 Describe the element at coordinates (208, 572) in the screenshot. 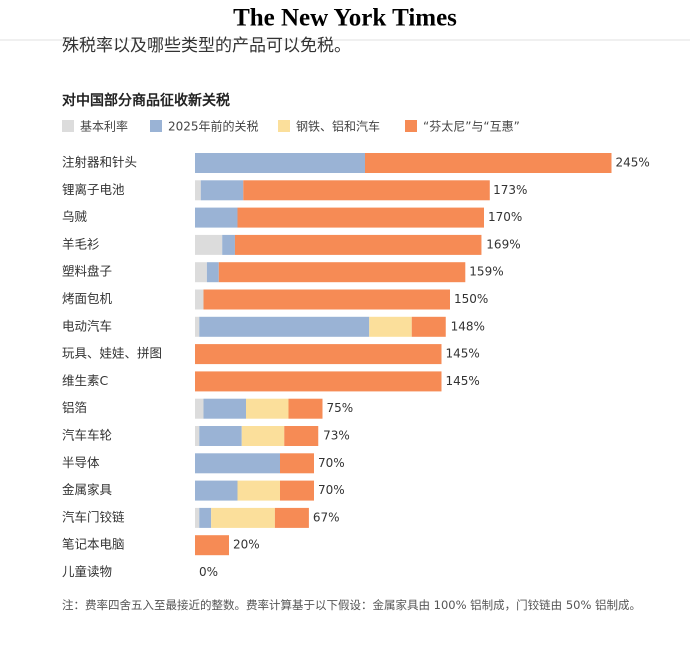

I see `total-label: 0%` at that location.